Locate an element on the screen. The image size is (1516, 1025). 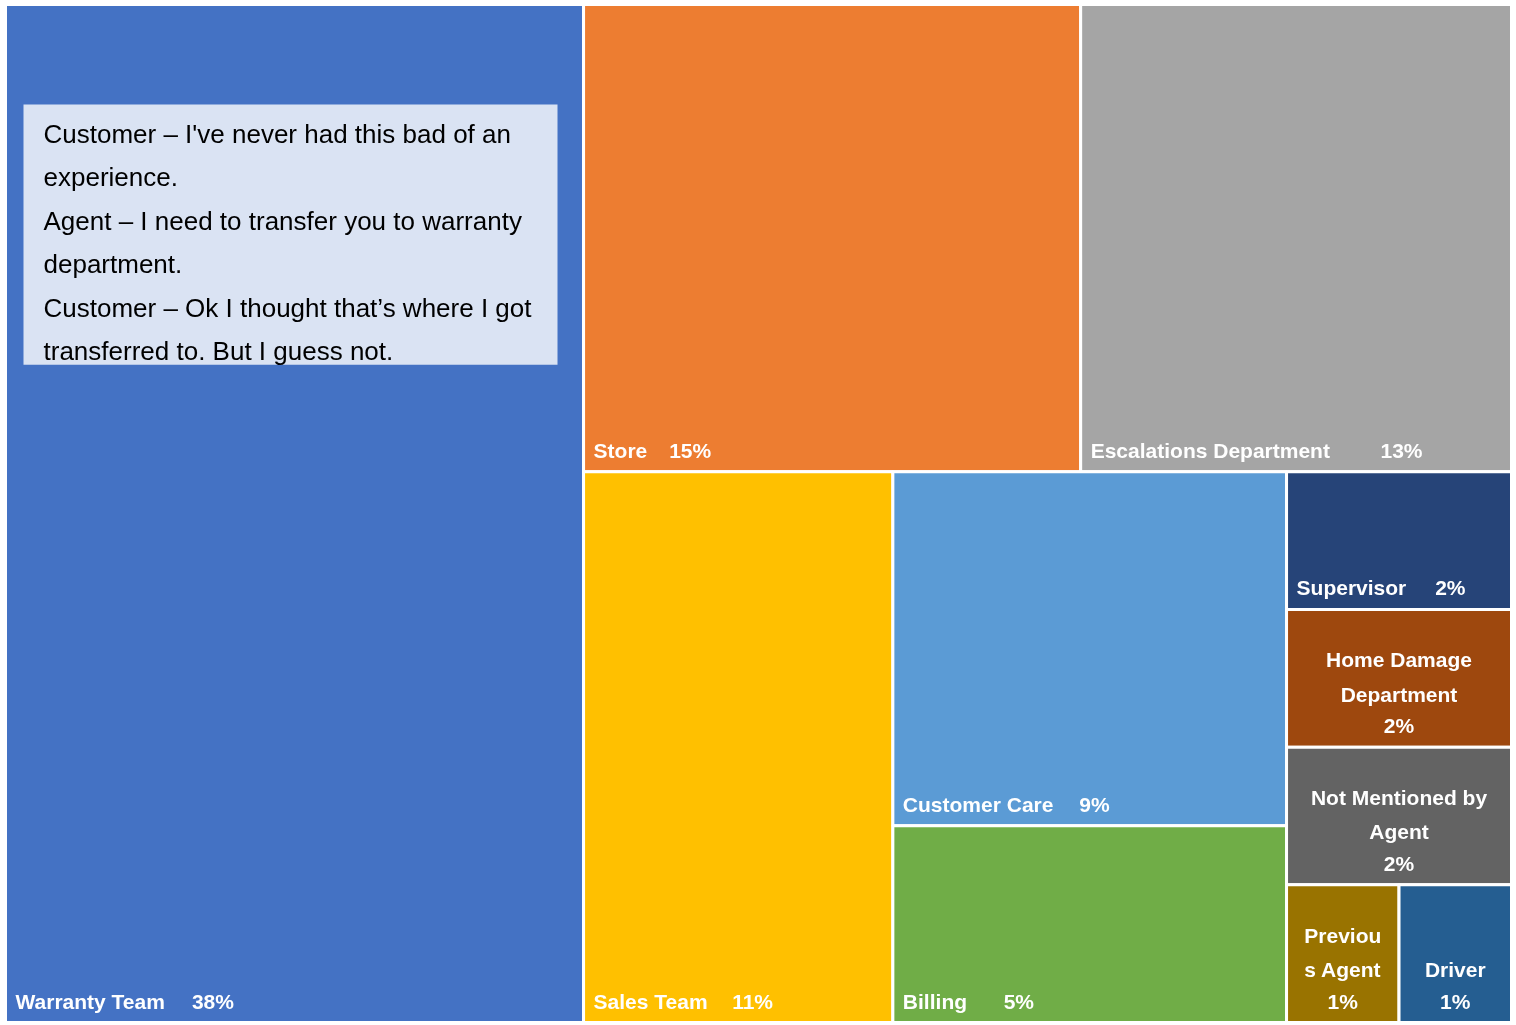
category-label: Escalations Department is located at coordinates (1210, 450).